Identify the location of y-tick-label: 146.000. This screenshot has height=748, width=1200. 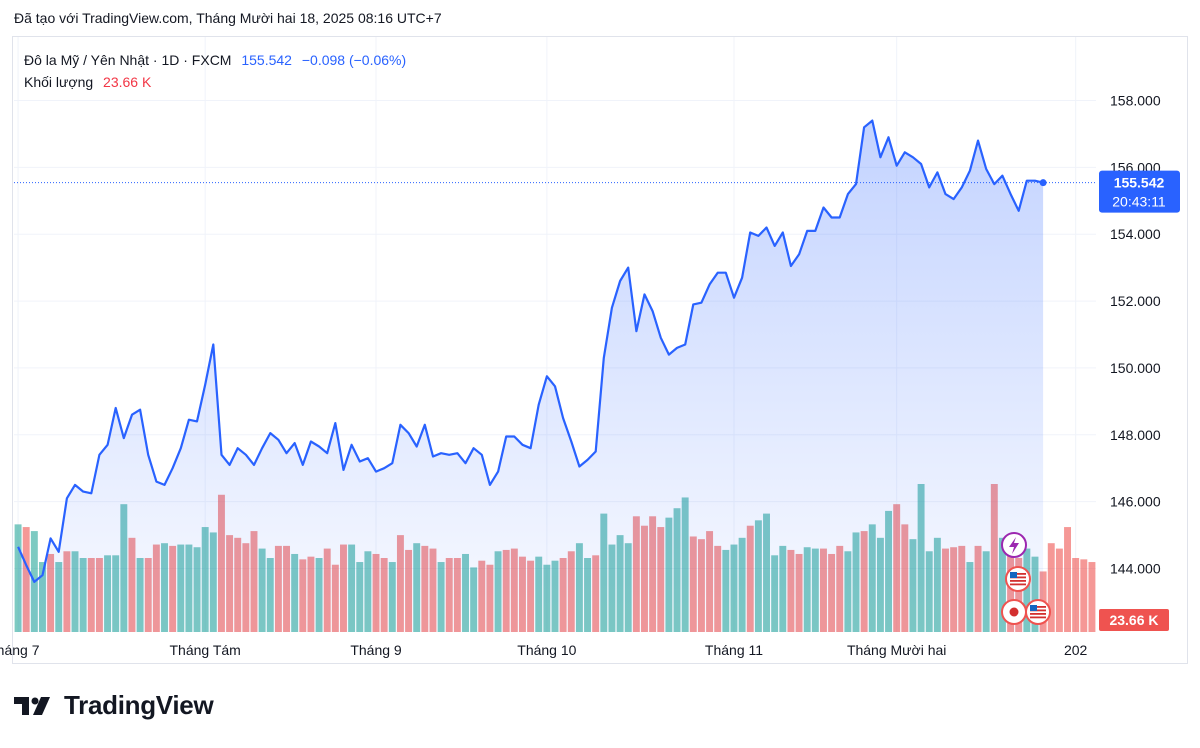
(1135, 502).